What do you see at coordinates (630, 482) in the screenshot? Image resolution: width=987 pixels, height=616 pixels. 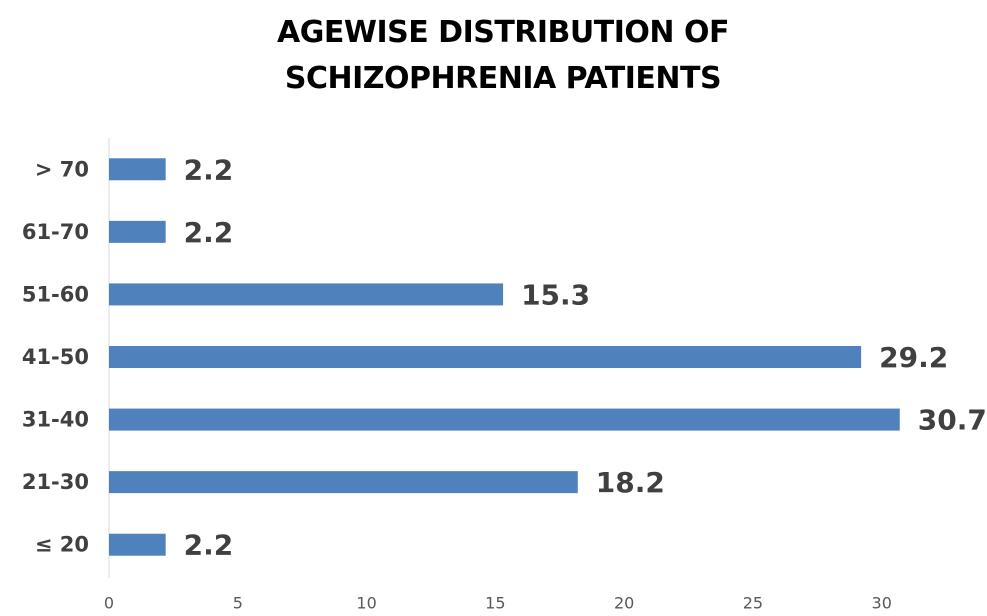 I see `data-label: 18.2` at bounding box center [630, 482].